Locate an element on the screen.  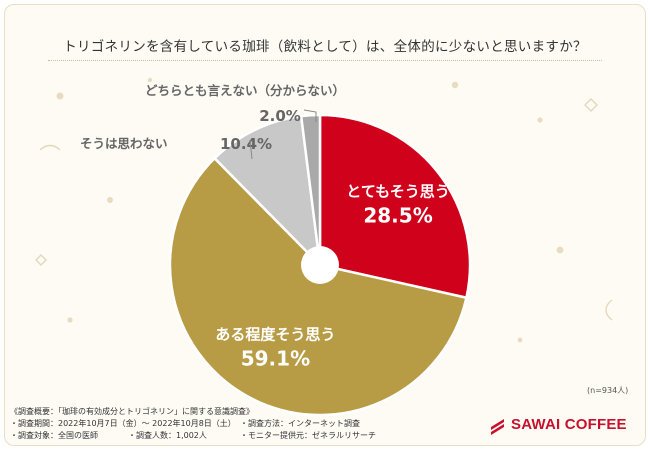
title-area: トリゴネリンを含有している珈琲（飲料として）は、全体的に少ないと思いますか？ is located at coordinates (325, 30).